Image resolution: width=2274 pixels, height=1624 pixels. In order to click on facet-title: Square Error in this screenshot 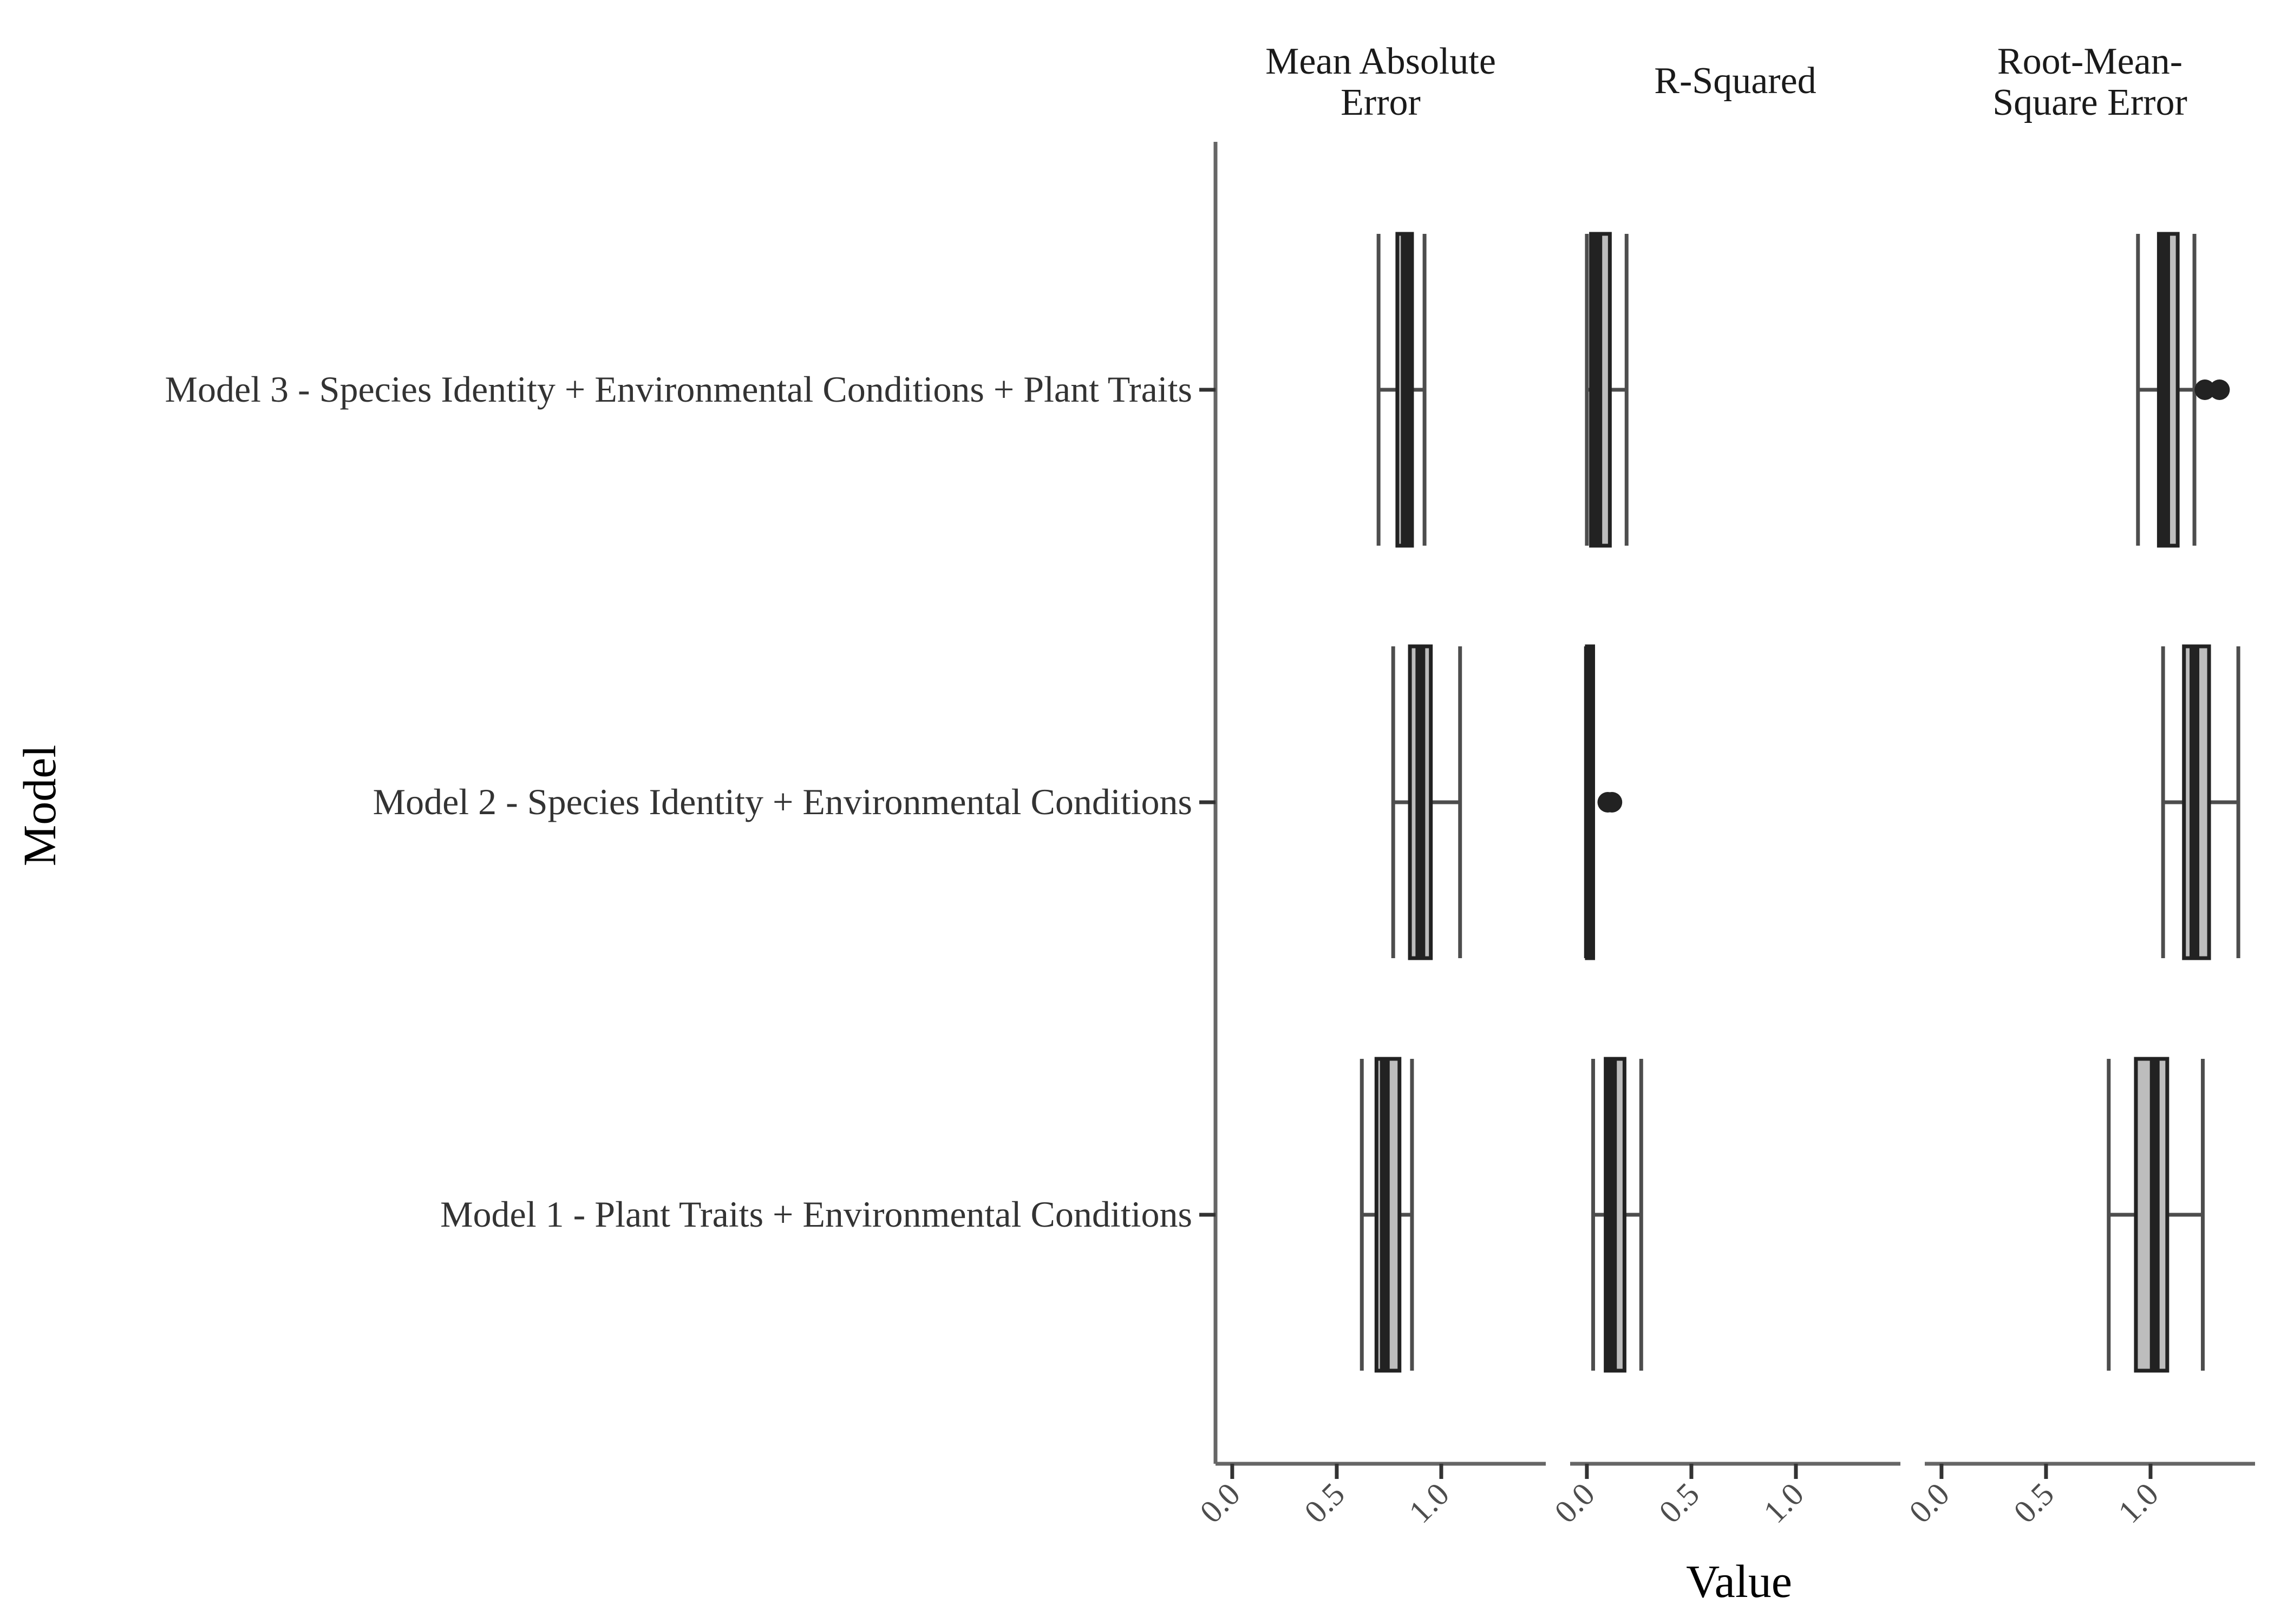, I will do `click(2089, 103)`.